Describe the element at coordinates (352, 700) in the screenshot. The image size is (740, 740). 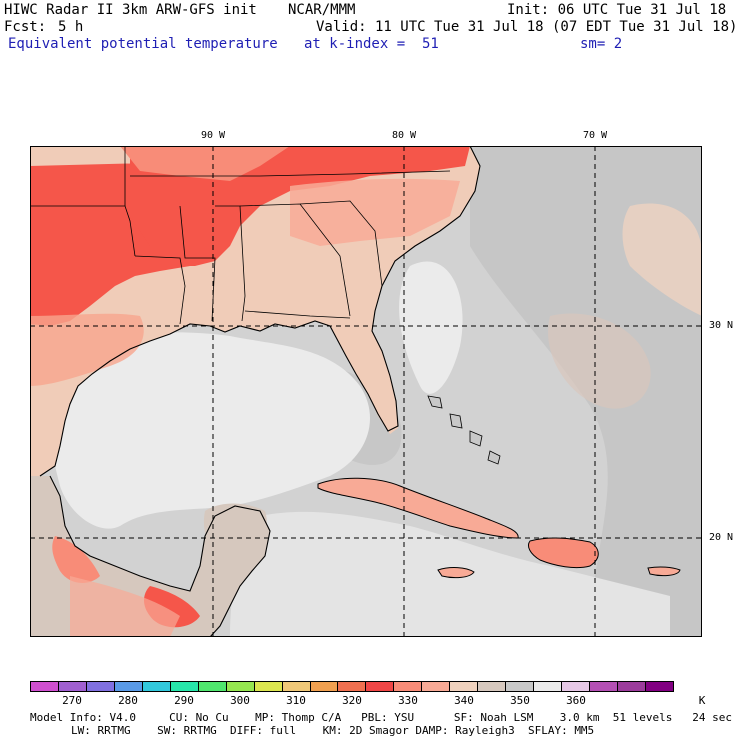
I see `colorbar-label: 320` at that location.